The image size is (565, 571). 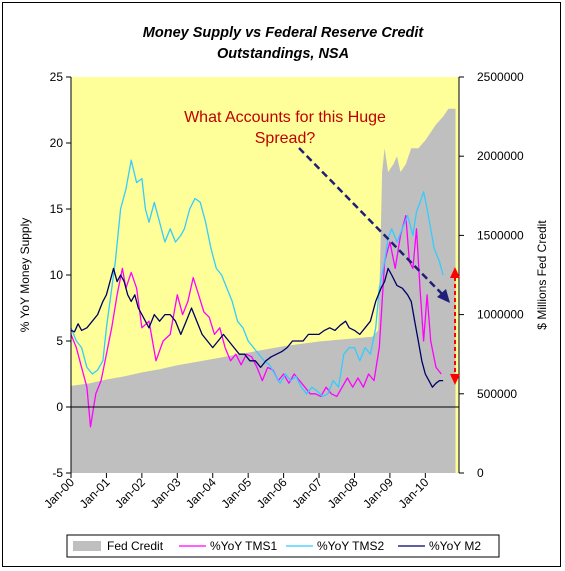 I want to click on x-tick-label: Jan-03, so click(x=166, y=493).